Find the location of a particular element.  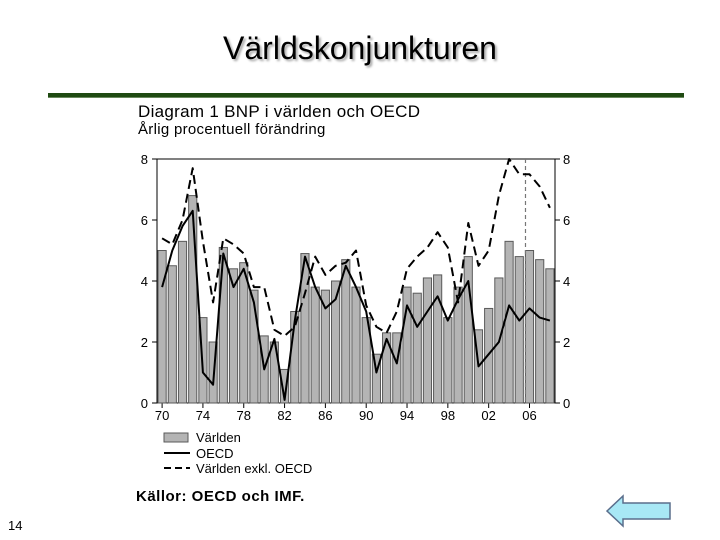

x-tick-label: 02 is located at coordinates (488, 415).